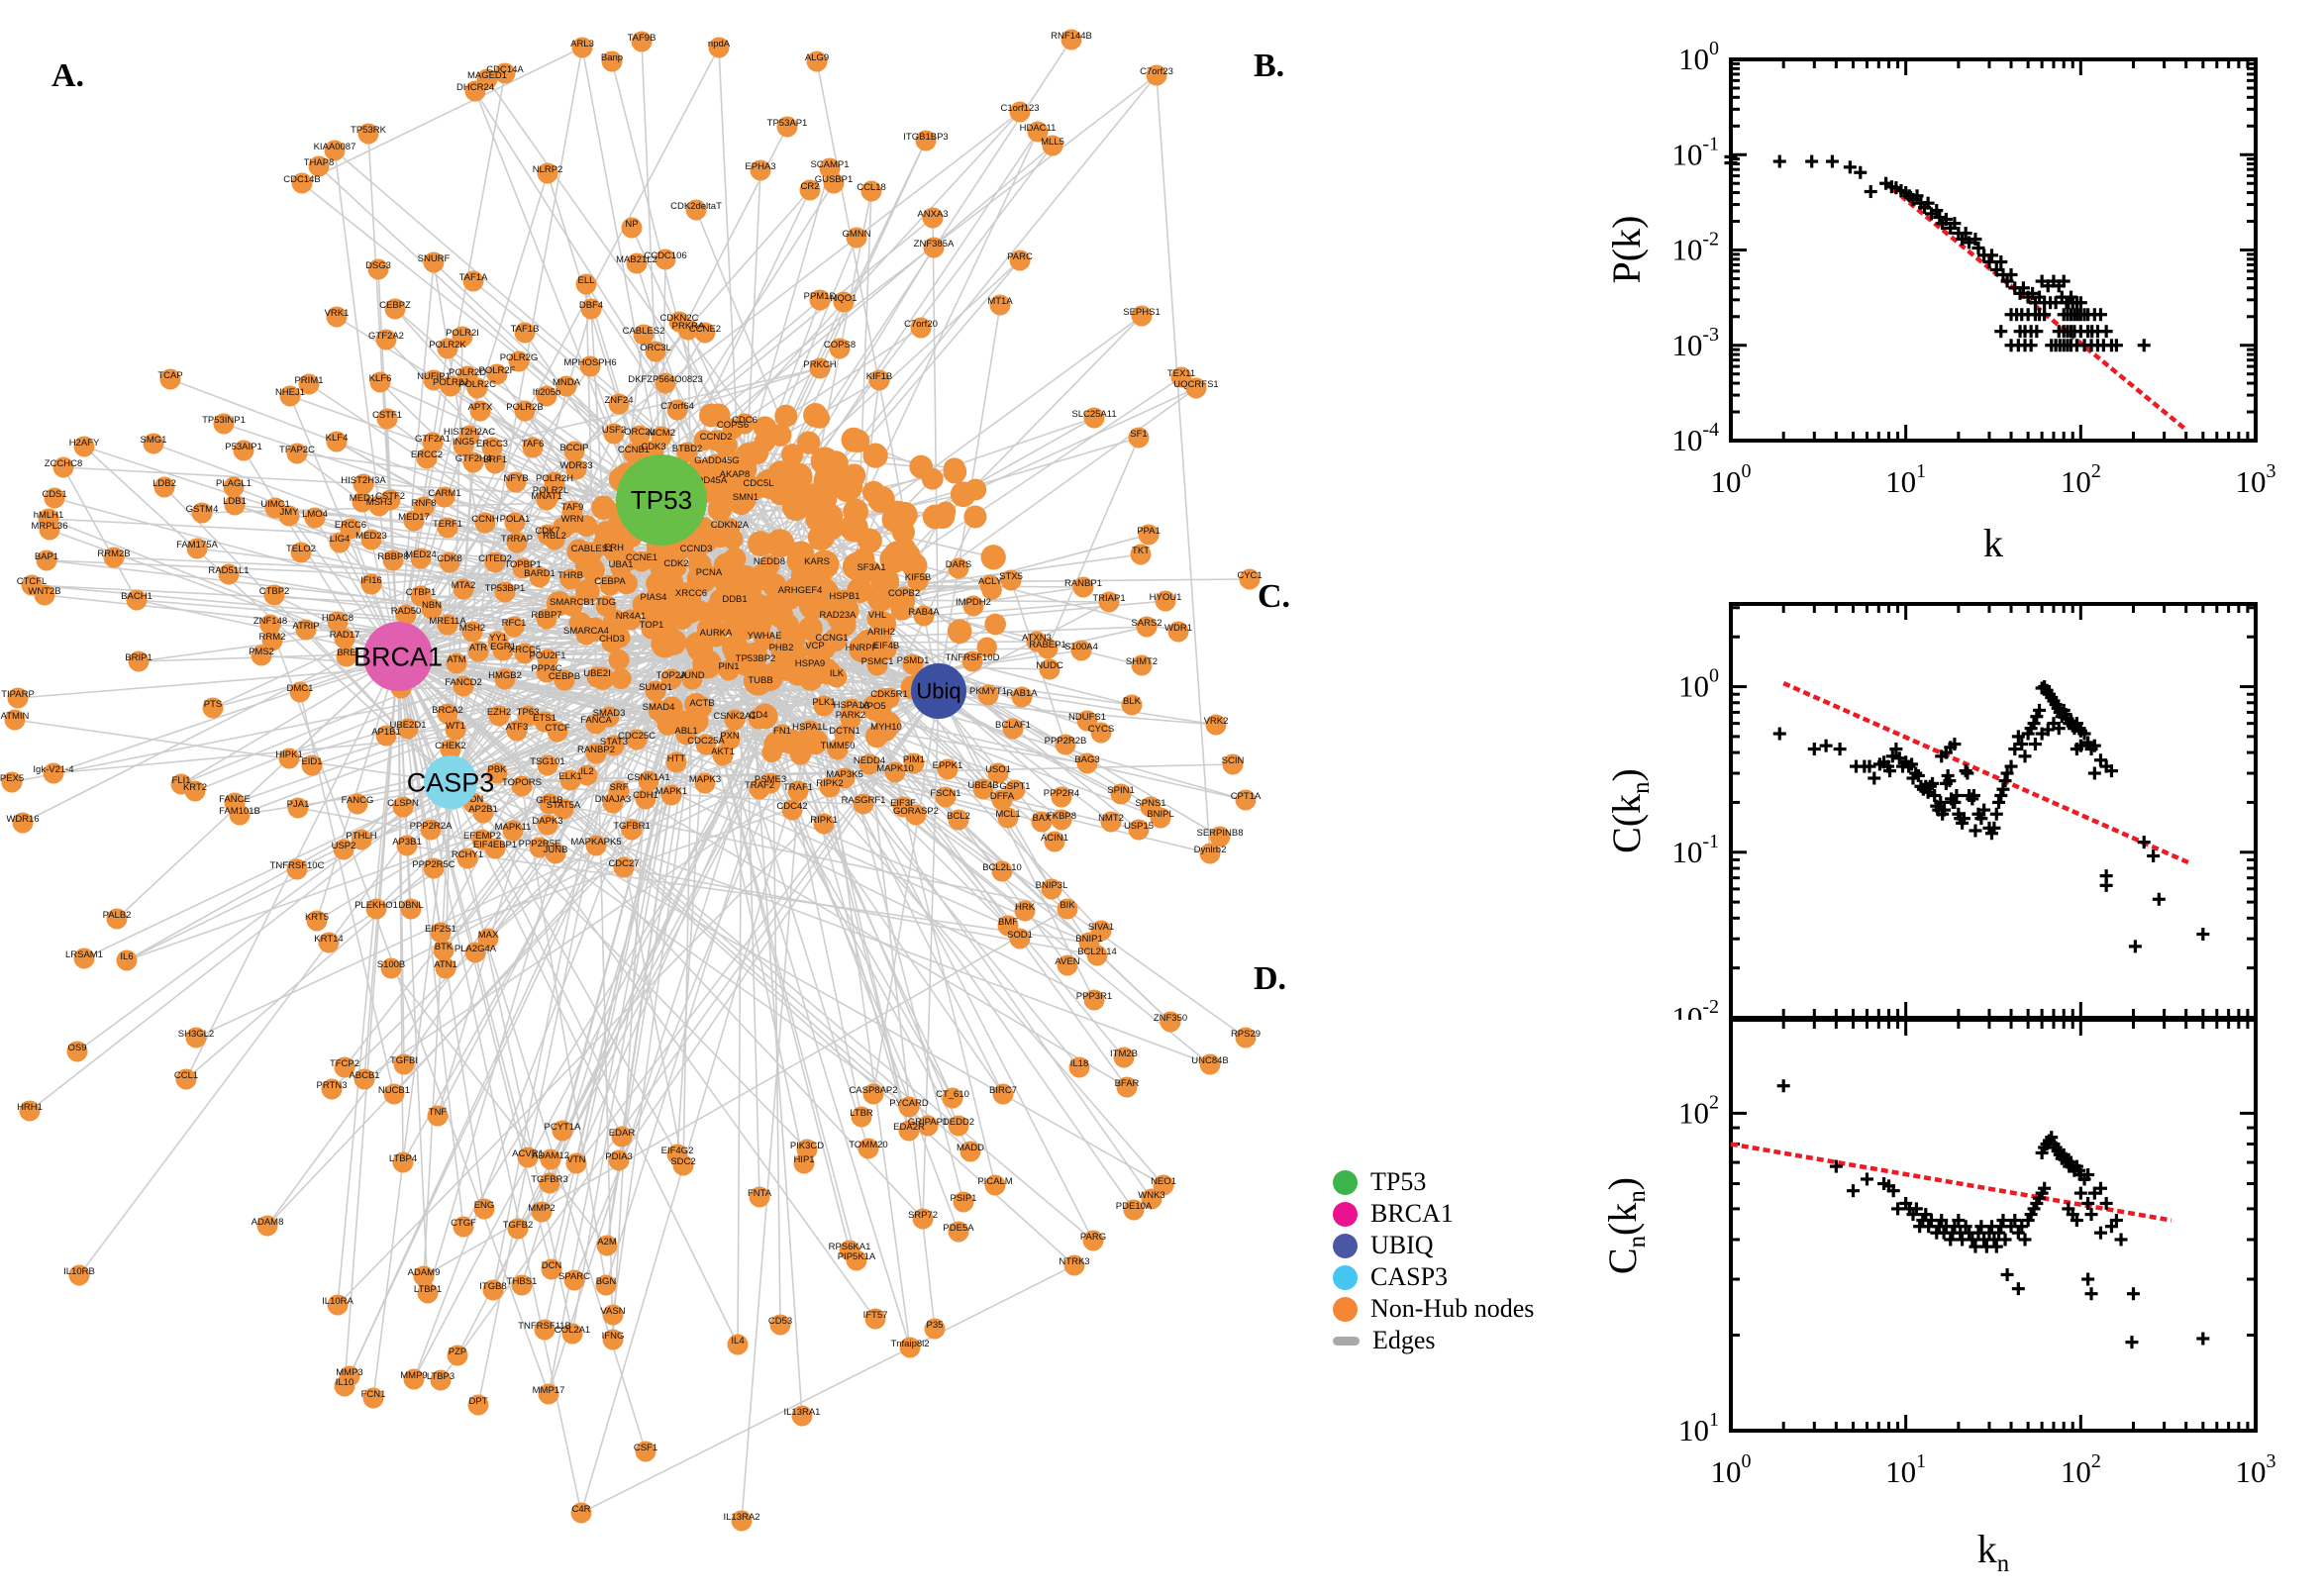 Image resolution: width=2323 pixels, height=1596 pixels. What do you see at coordinates (478, 1401) in the screenshot?
I see `network-node-label: DPT` at bounding box center [478, 1401].